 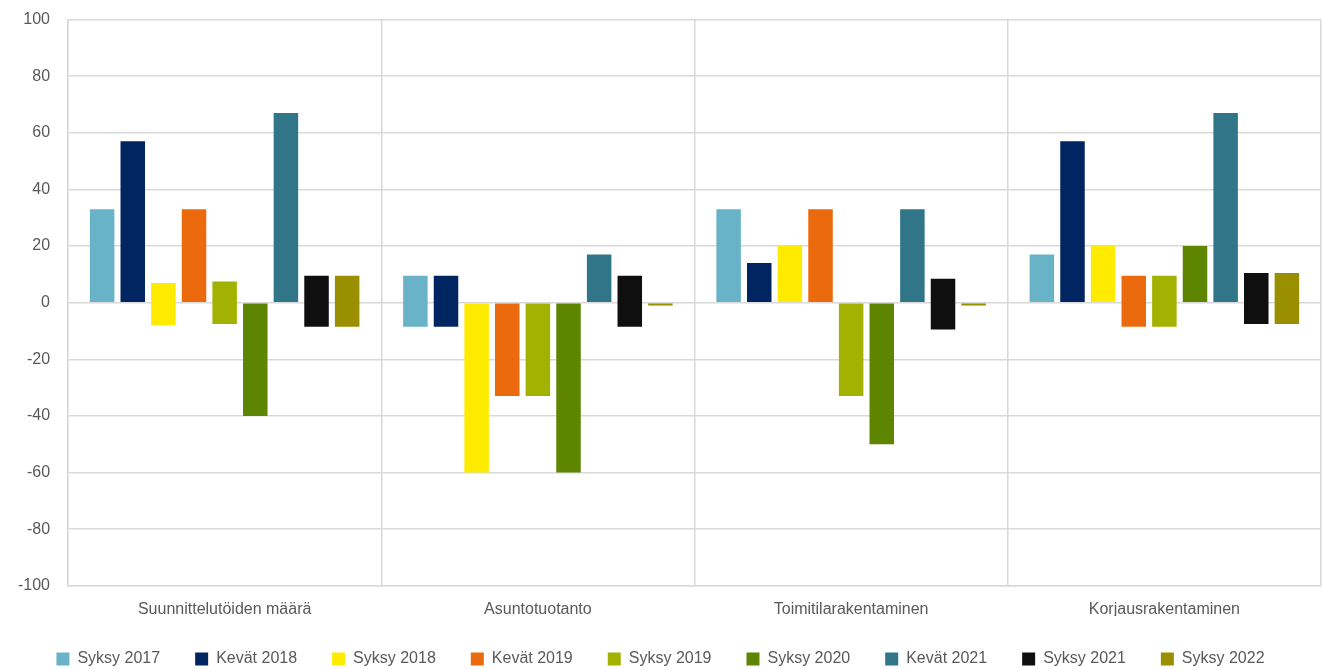 What do you see at coordinates (38, 471) in the screenshot?
I see `y-tick-label: -60` at bounding box center [38, 471].